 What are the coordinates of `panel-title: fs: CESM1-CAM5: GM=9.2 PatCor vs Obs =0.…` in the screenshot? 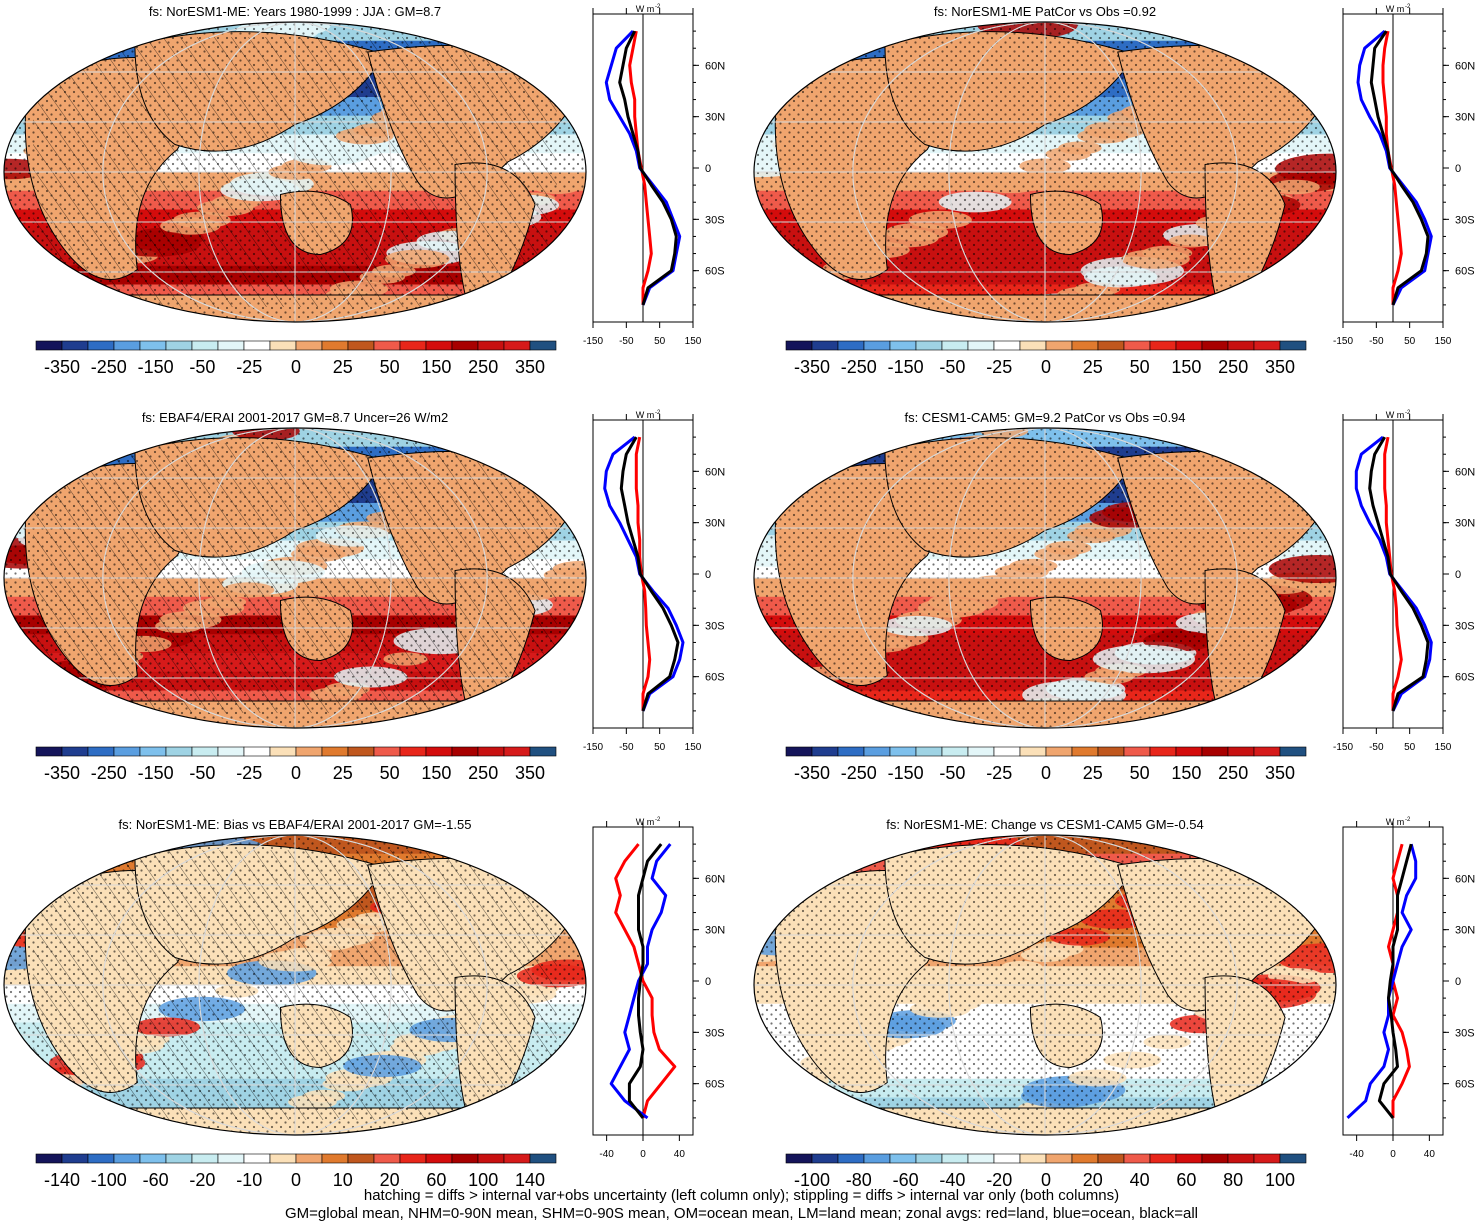 It's located at (1044, 417).